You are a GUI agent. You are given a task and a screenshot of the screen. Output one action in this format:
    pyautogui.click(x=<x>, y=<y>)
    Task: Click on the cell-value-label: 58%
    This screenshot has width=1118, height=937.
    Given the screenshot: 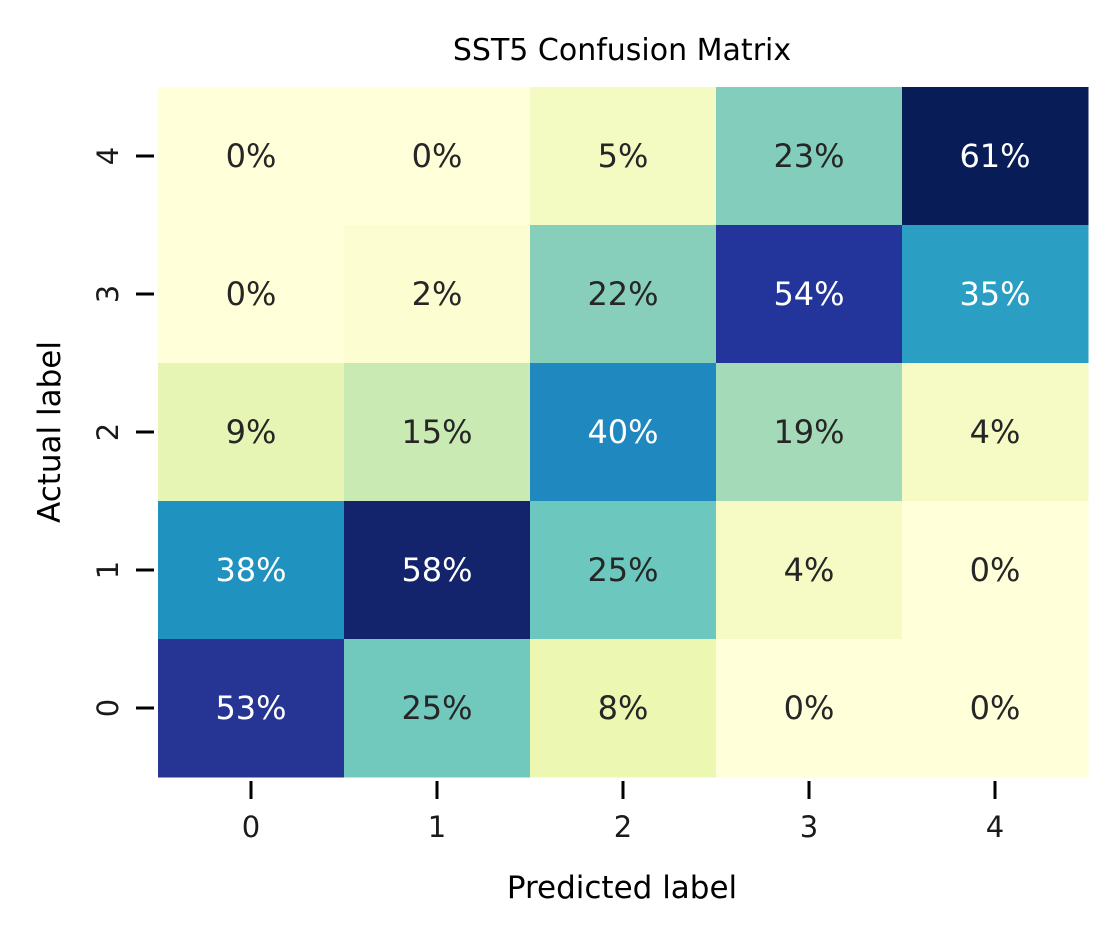 What is the action you would take?
    pyautogui.click(x=436, y=570)
    